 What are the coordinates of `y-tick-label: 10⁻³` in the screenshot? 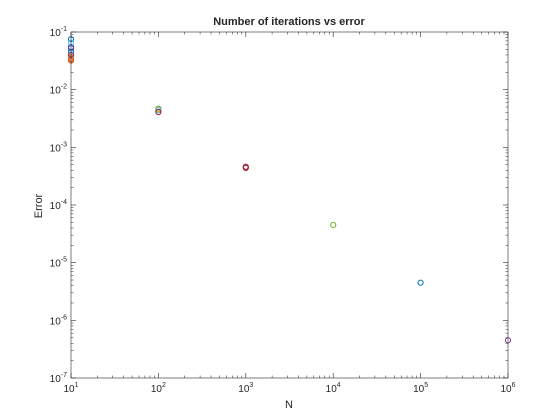 It's located at (58, 147).